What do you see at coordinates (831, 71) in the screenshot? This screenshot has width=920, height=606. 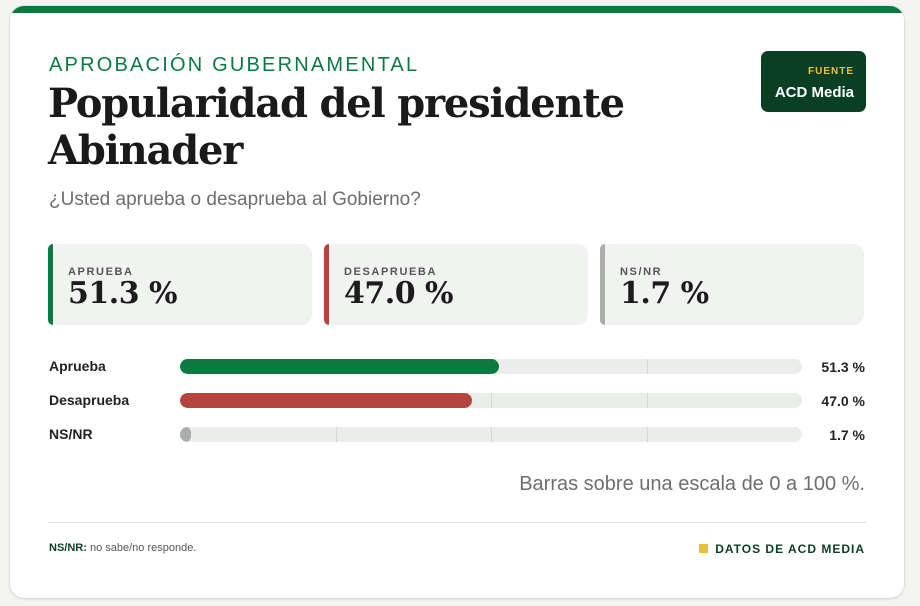 I see `source-label: FUENTE` at bounding box center [831, 71].